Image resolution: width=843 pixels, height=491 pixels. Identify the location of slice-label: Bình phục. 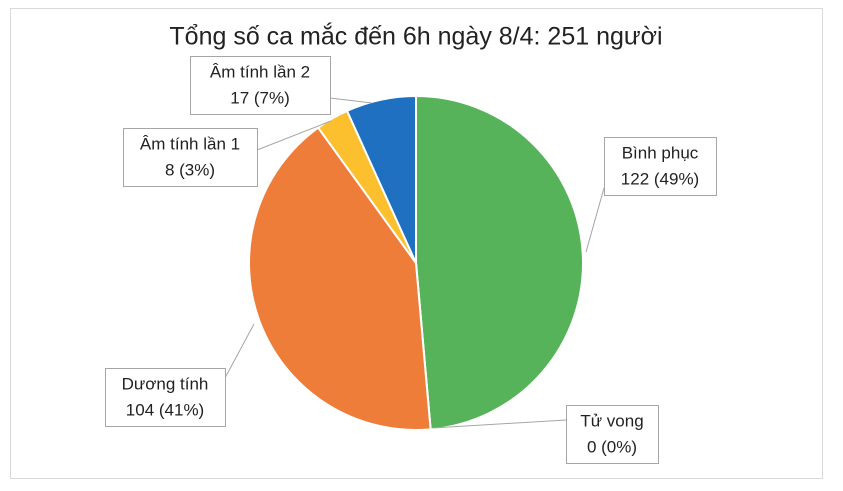
(660, 152).